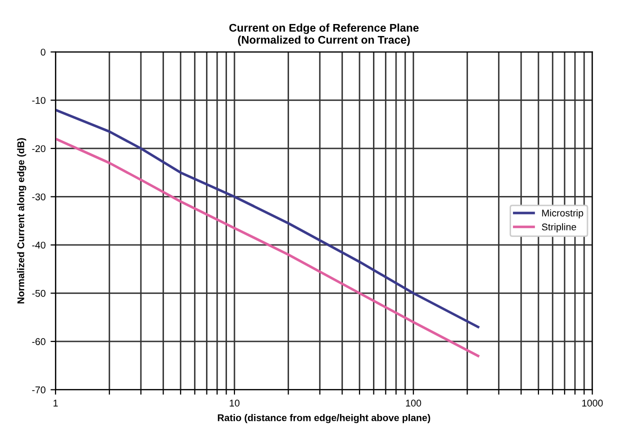 The image size is (617, 433). I want to click on y-tick-label: 0, so click(43, 52).